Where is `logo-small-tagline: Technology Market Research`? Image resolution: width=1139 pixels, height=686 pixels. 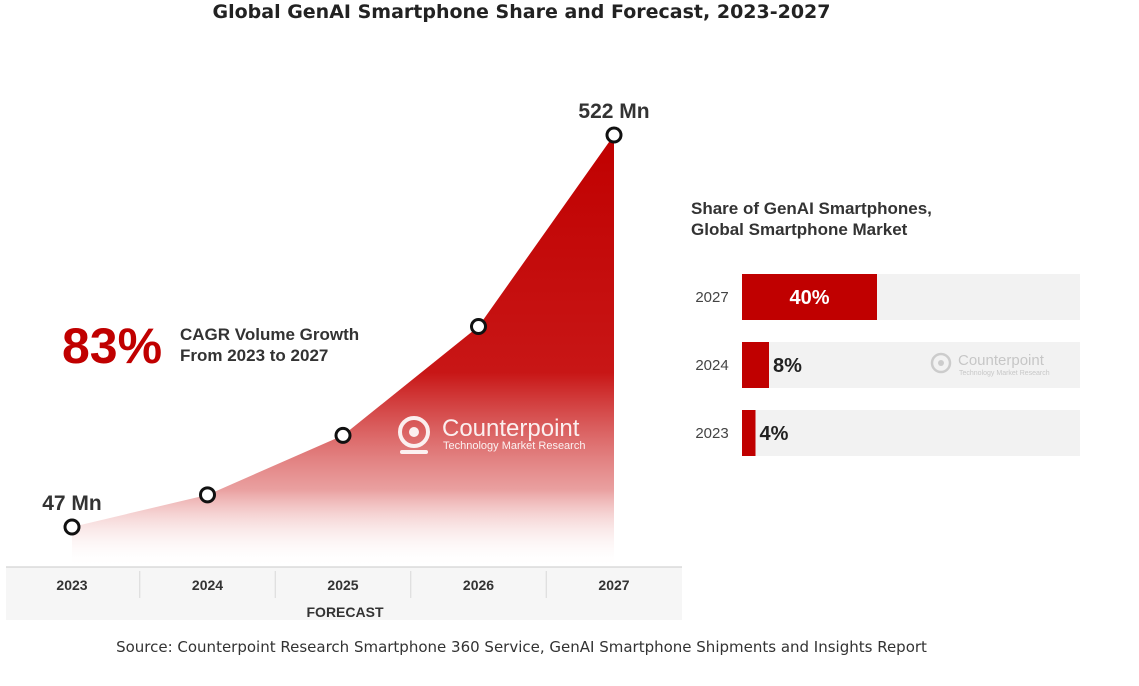
logo-small-tagline: Technology Market Research is located at coordinates (1004, 373).